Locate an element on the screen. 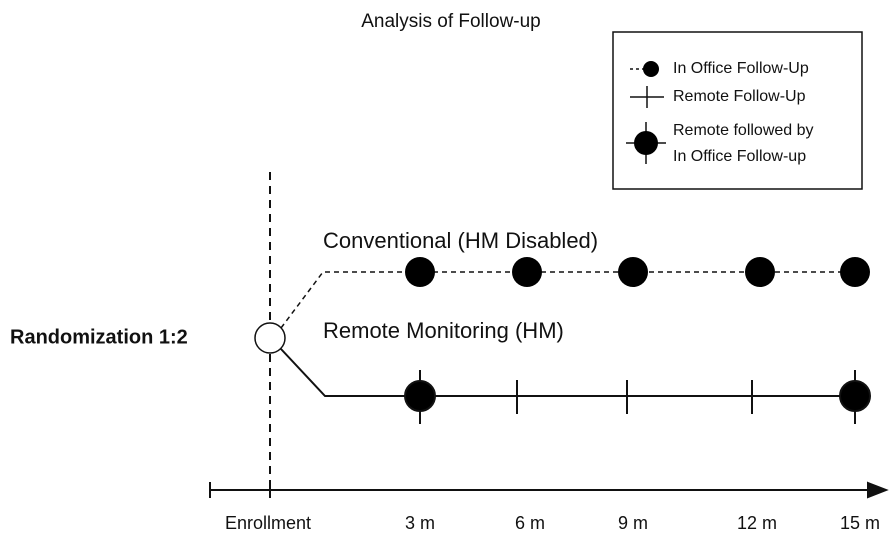 The height and width of the screenshot is (536, 891). axis-label: 3 m is located at coordinates (420, 523).